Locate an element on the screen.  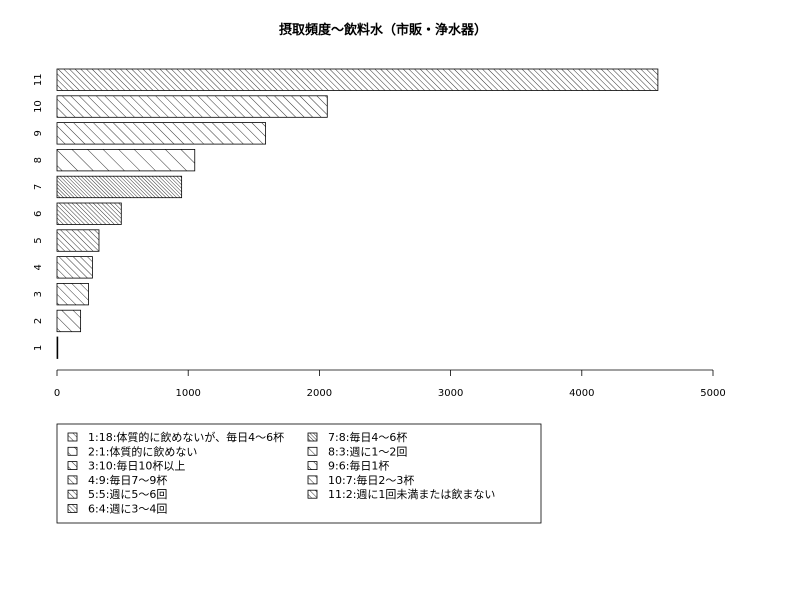
x-tick-label-5000: 5000 is located at coordinates (712, 393).